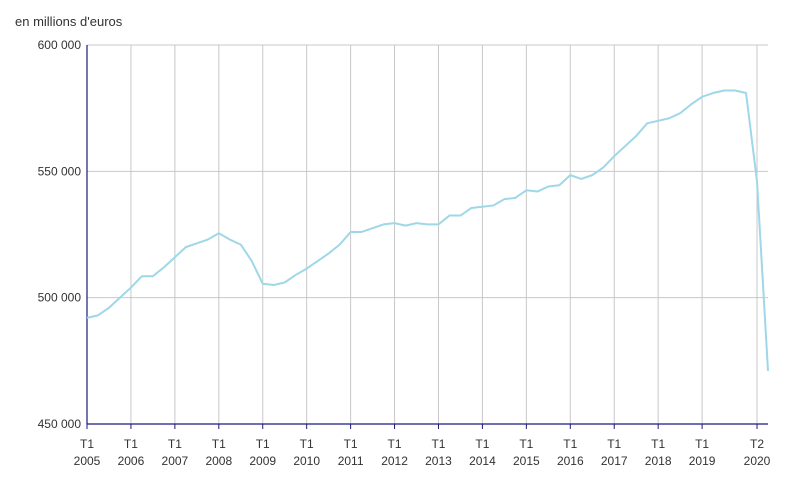 Image resolution: width=786 pixels, height=489 pixels. Describe the element at coordinates (757, 444) in the screenshot. I see `x-tick-label-quarter: T2` at that location.